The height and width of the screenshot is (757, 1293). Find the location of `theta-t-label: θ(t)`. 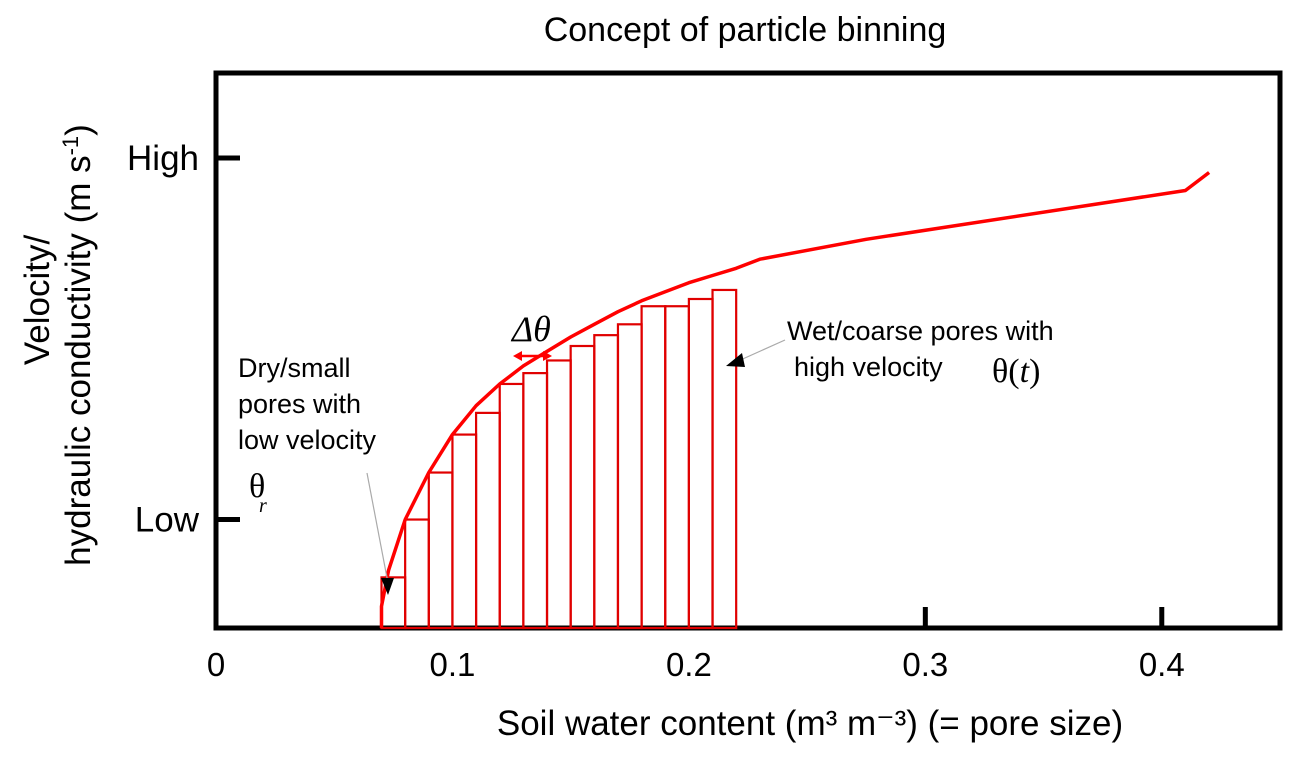

theta-t-label: θ(t) is located at coordinates (1016, 371).